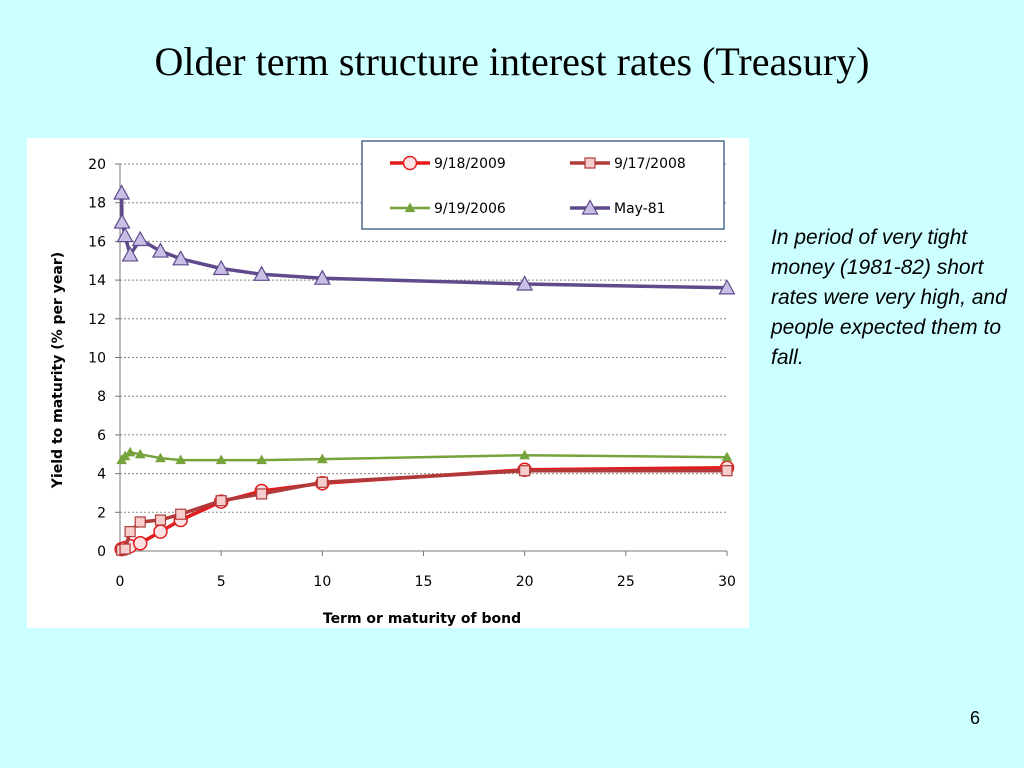  Describe the element at coordinates (101, 397) in the screenshot. I see `y-tick-label: 8` at that location.